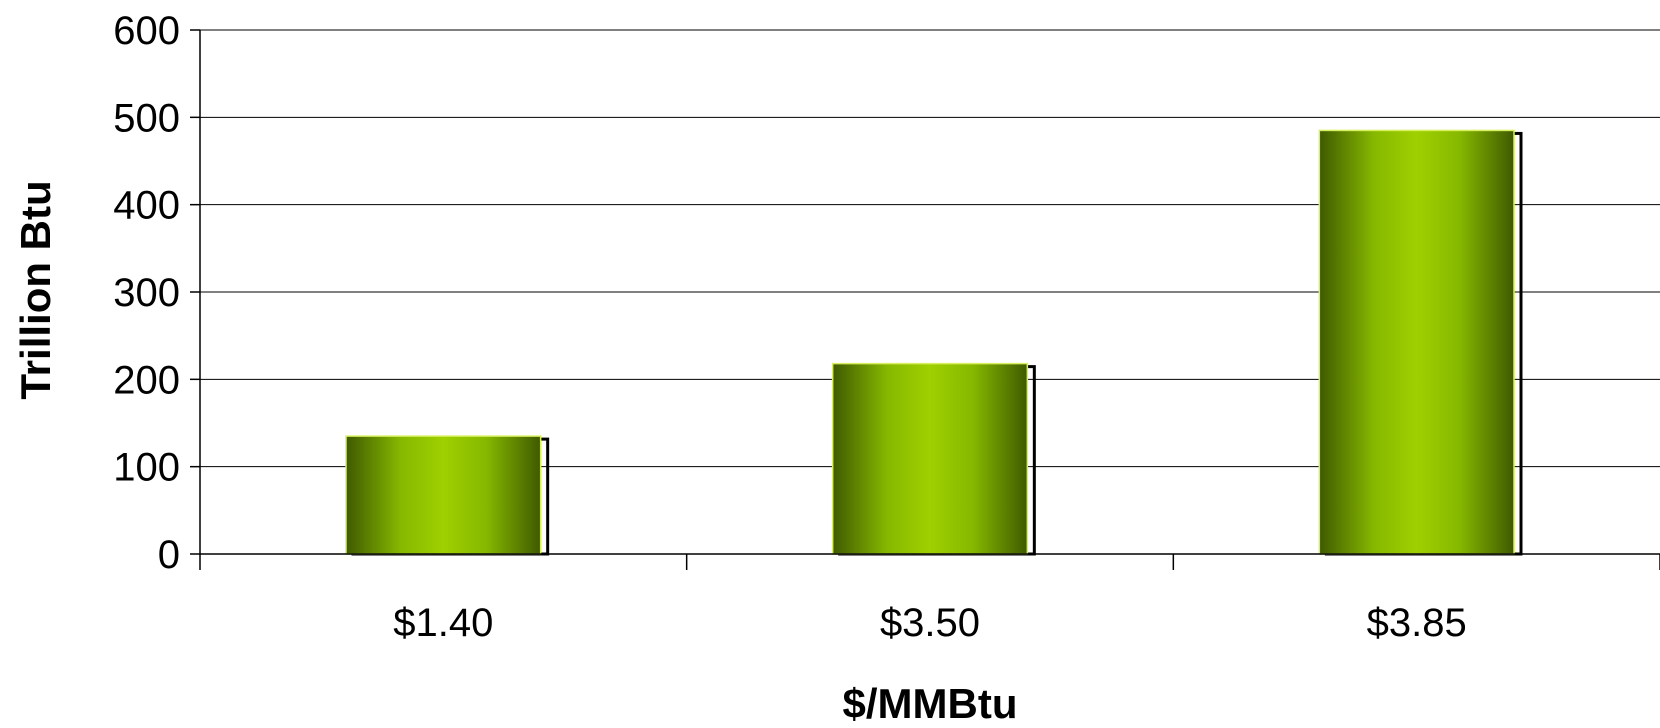  I want to click on x-tick-label: $3.85, so click(1417, 623).